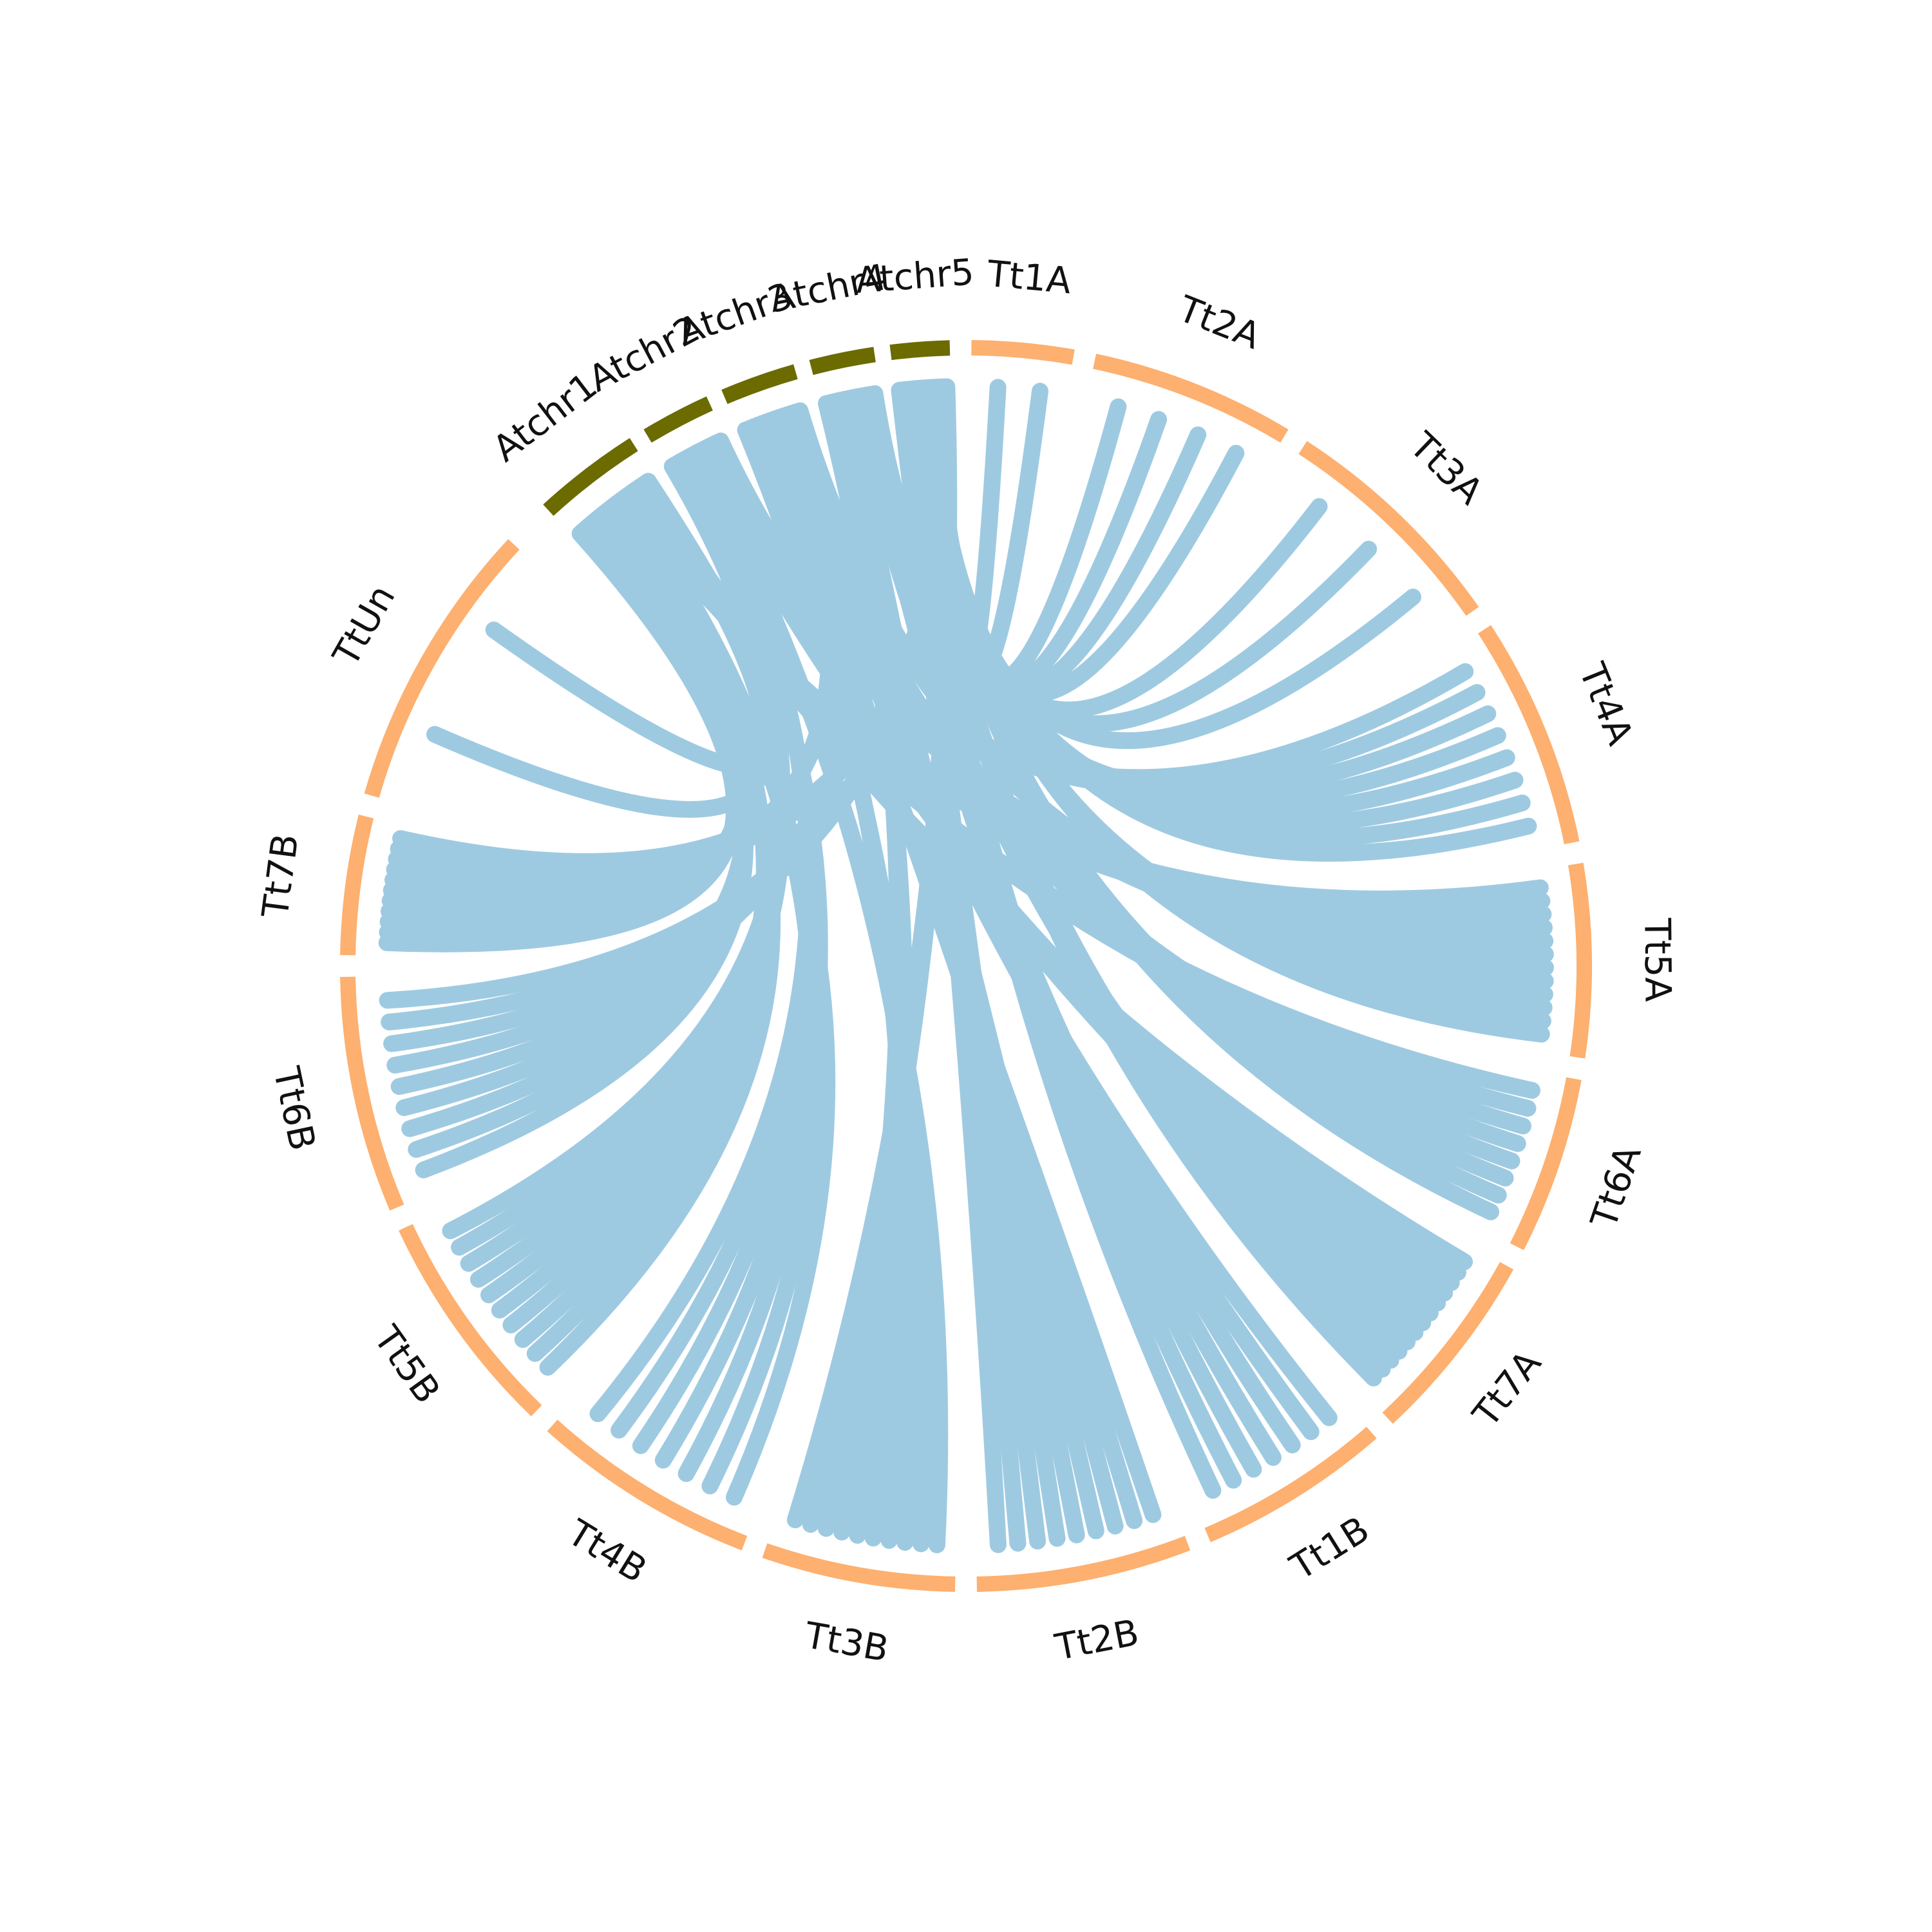 The image size is (1932, 1932). Describe the element at coordinates (1605, 704) in the screenshot. I see `segment-label-tt4a: Tt4A` at that location.